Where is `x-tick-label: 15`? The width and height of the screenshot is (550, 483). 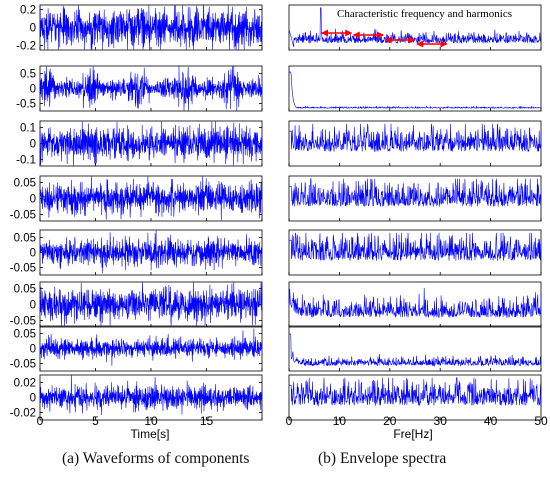 x-tick-label: 15 is located at coordinates (207, 421).